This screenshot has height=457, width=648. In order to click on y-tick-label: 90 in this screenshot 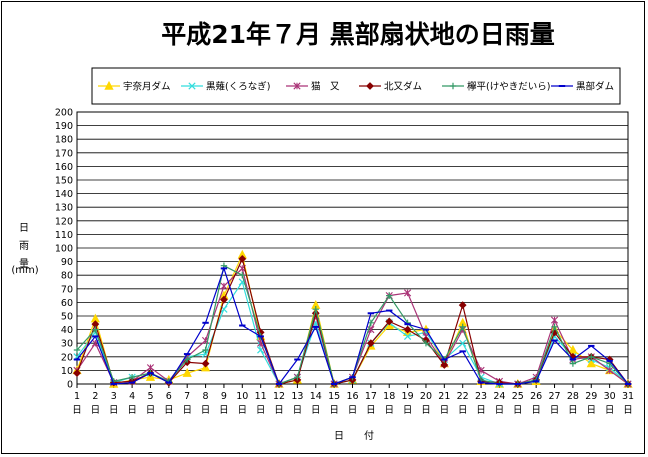, I will do `click(67, 262)`.